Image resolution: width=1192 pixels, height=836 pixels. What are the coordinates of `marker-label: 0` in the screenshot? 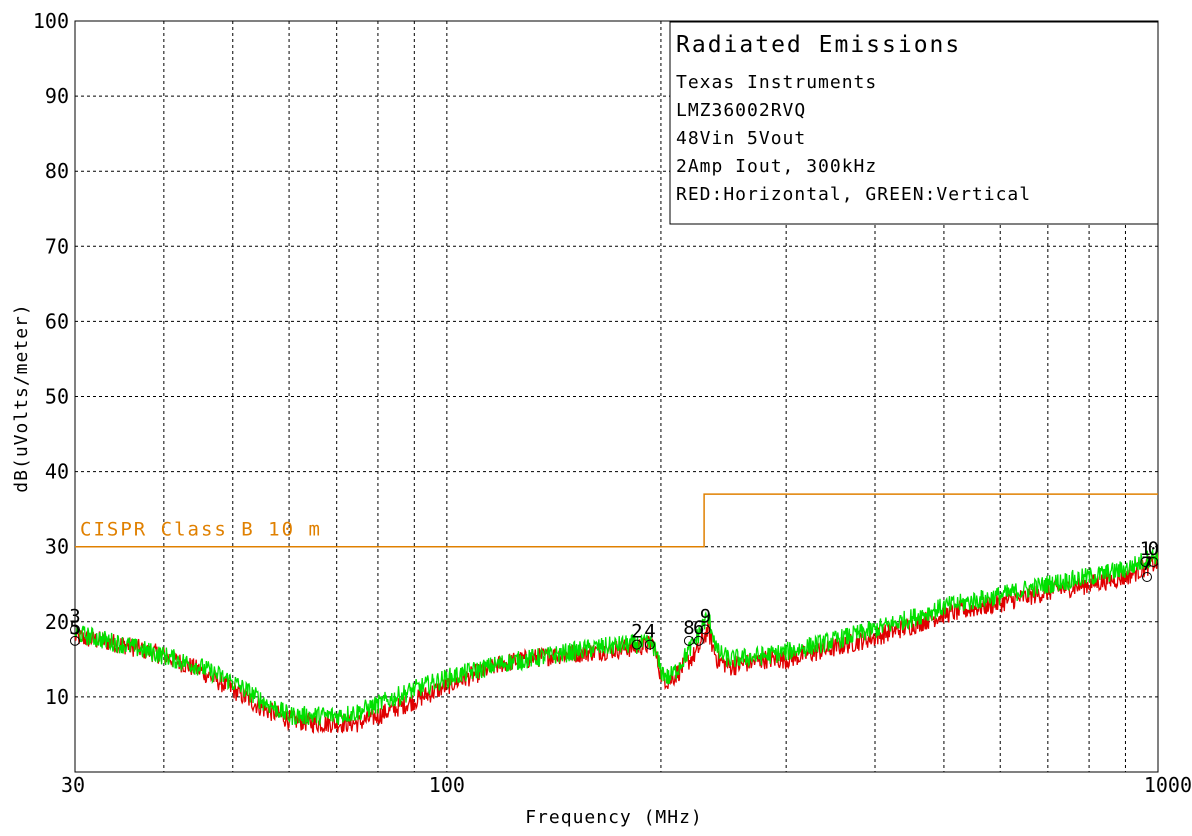 It's located at (1153, 549).